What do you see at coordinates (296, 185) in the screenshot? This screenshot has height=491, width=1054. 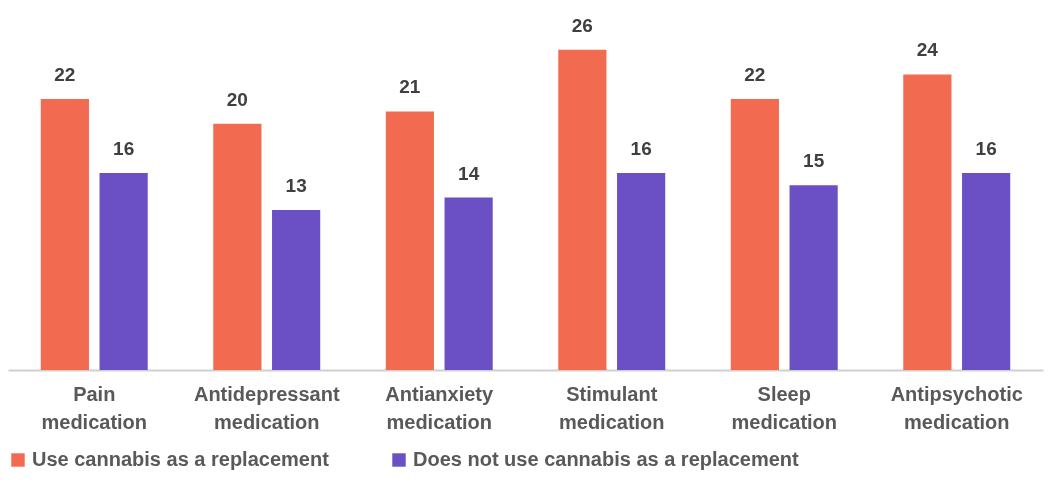 I see `data-label: 13` at bounding box center [296, 185].